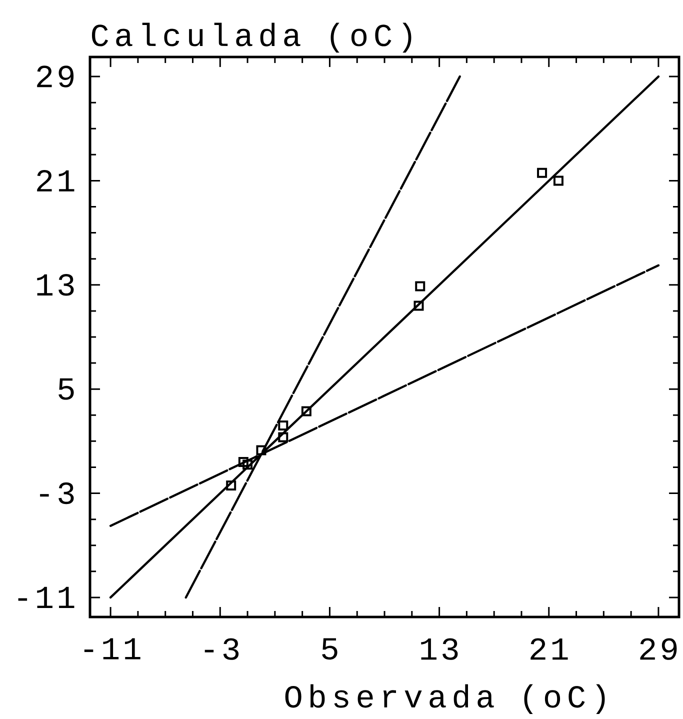 The width and height of the screenshot is (683, 719). What do you see at coordinates (66, 389) in the screenshot?
I see `y-tick-label: 5` at bounding box center [66, 389].